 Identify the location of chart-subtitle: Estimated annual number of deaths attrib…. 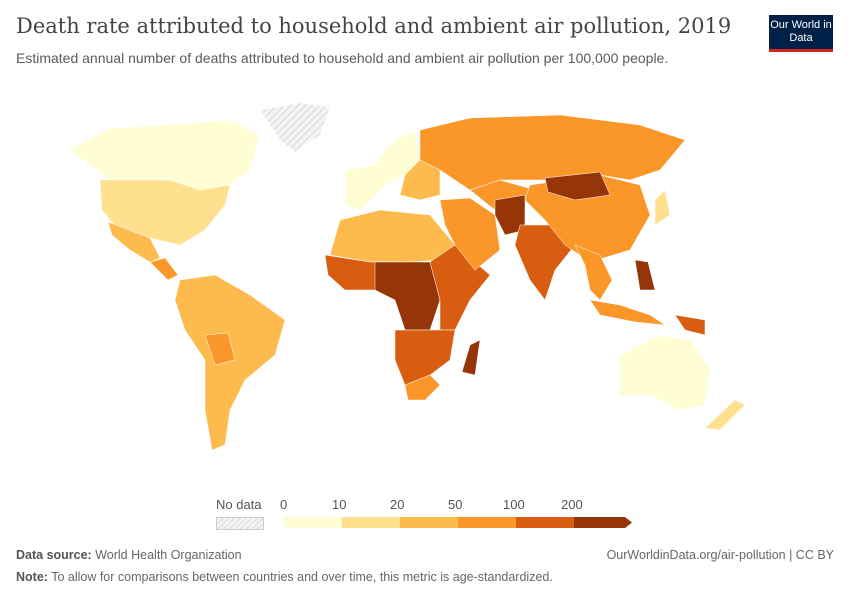
(342, 58).